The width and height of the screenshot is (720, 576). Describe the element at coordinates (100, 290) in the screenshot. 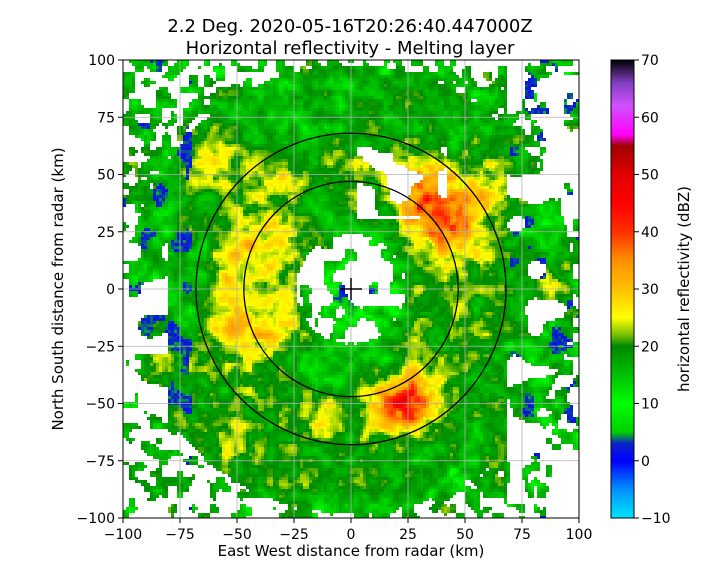

I see `y-axis-ticks: −100 −75 −50 −25 0 25 50 75 100` at that location.